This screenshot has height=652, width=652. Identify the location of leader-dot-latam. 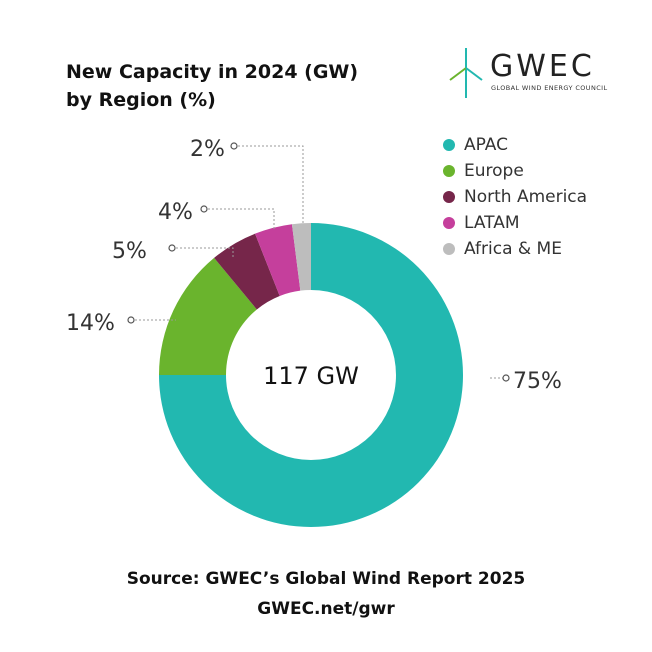
(204, 209).